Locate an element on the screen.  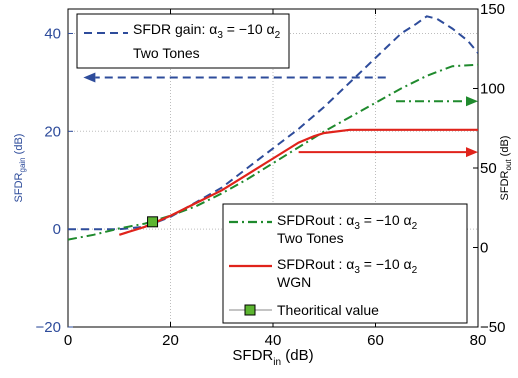
y-left-tick-label: 0 is located at coordinates (57, 229).